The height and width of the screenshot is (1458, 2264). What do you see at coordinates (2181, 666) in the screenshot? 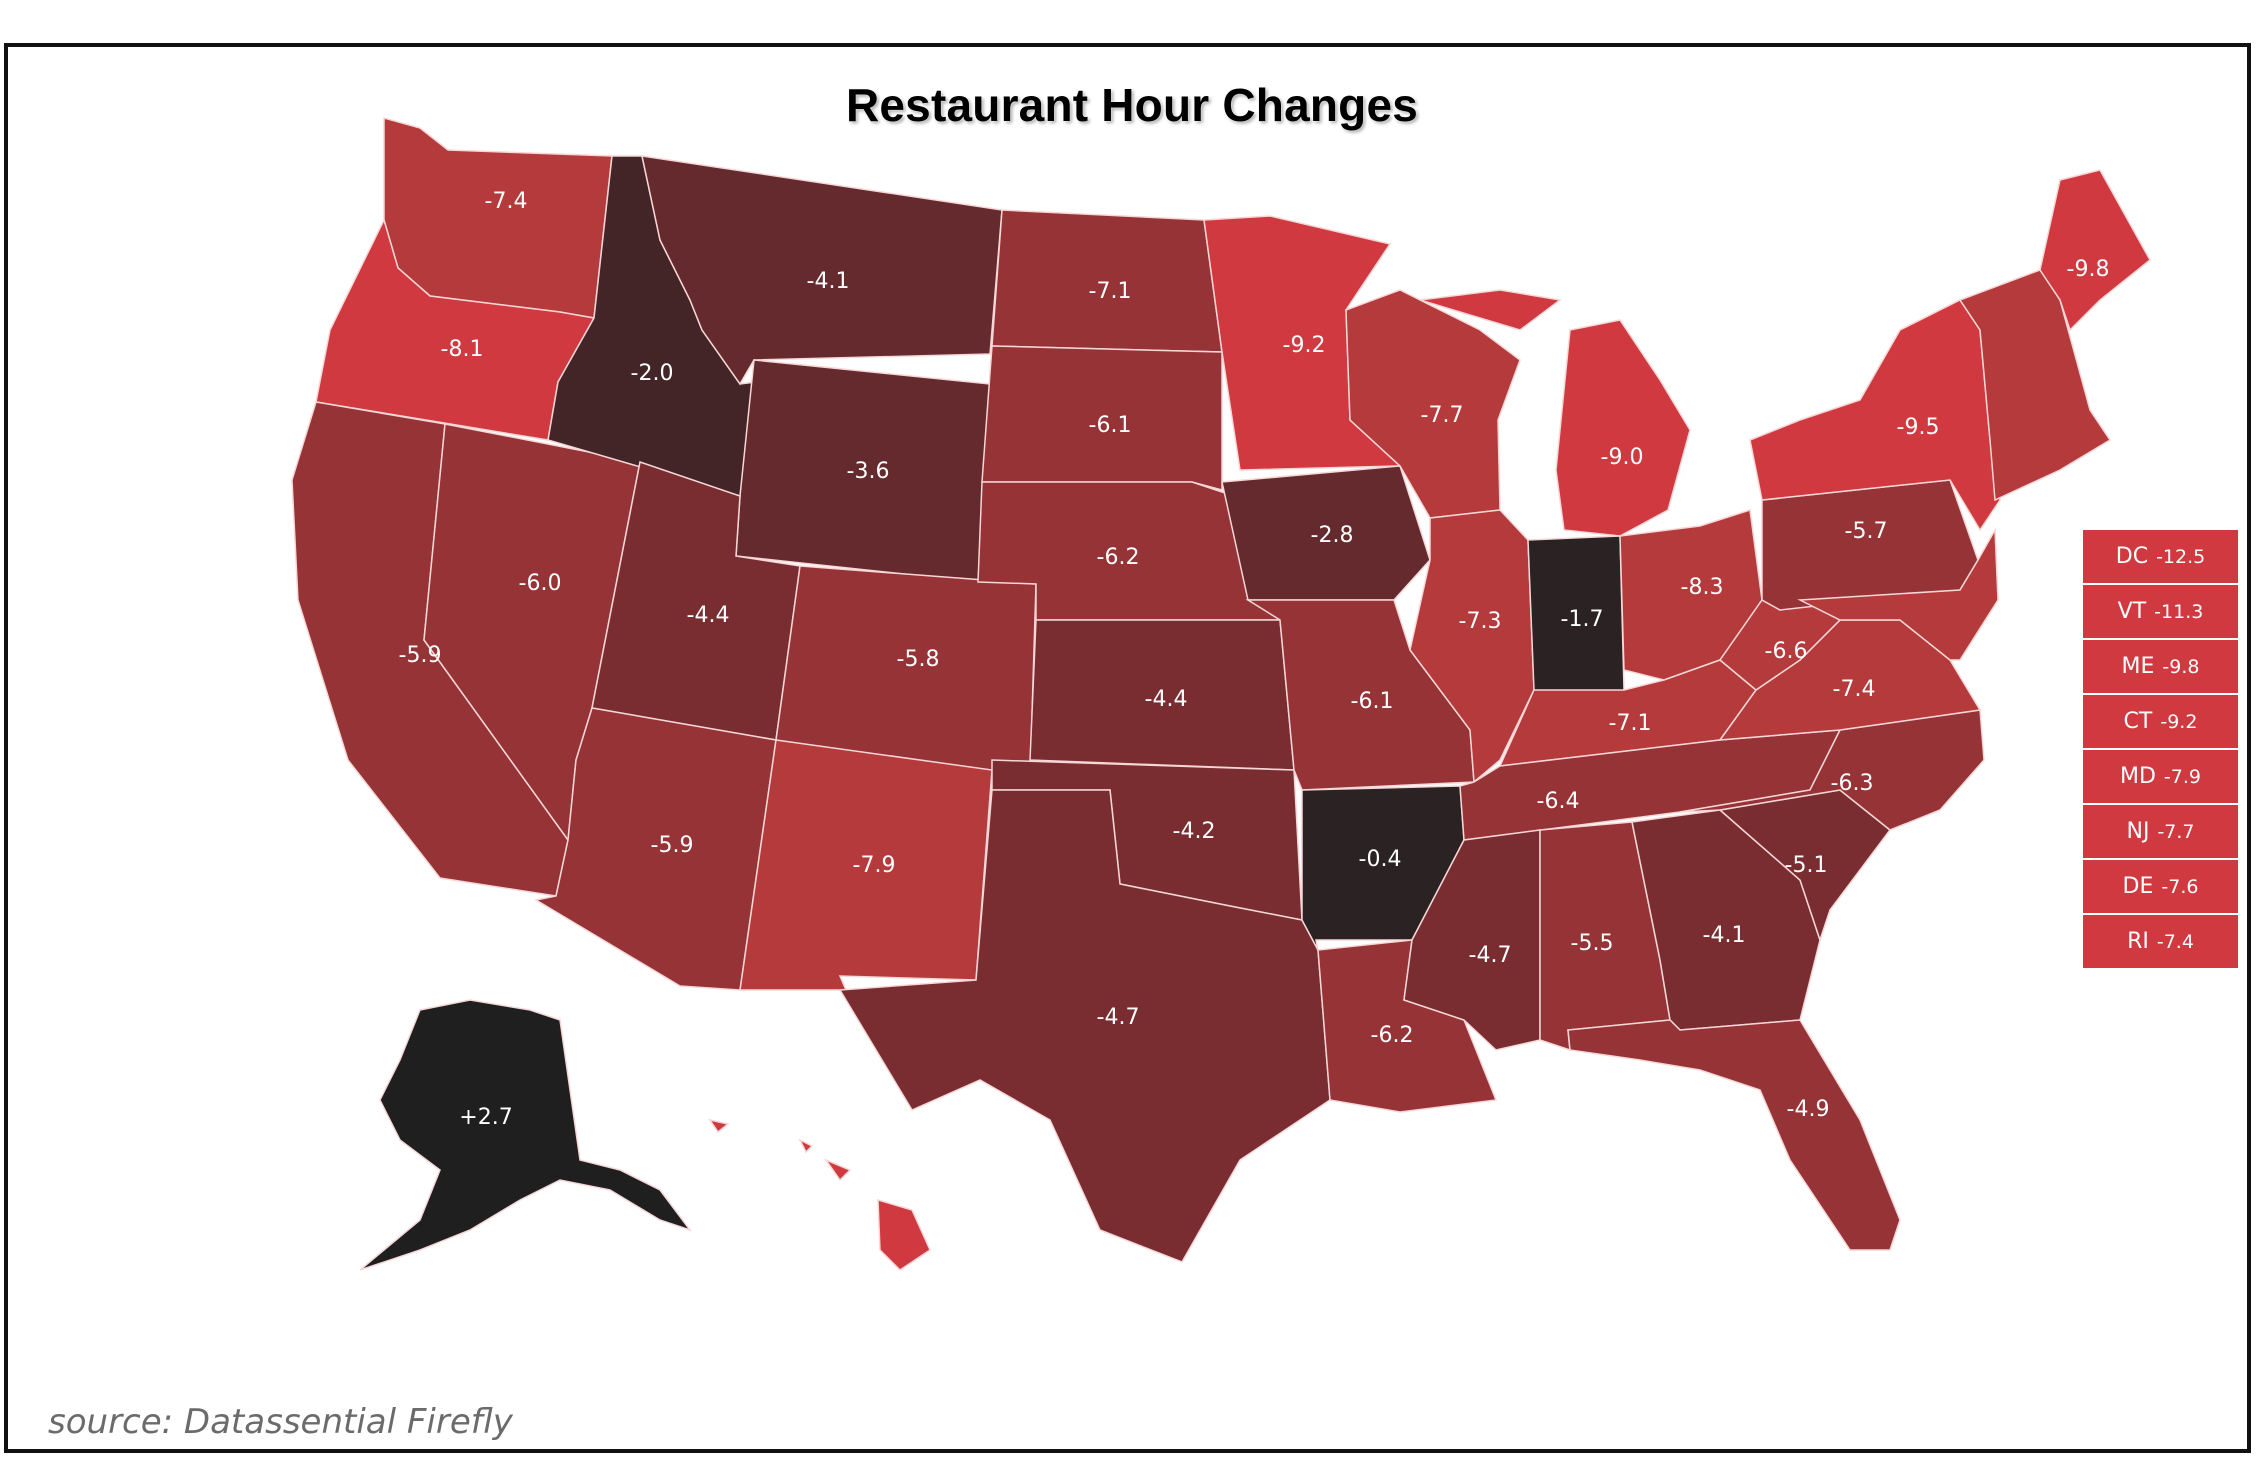
I see `legend-value: -9.8` at bounding box center [2181, 666].